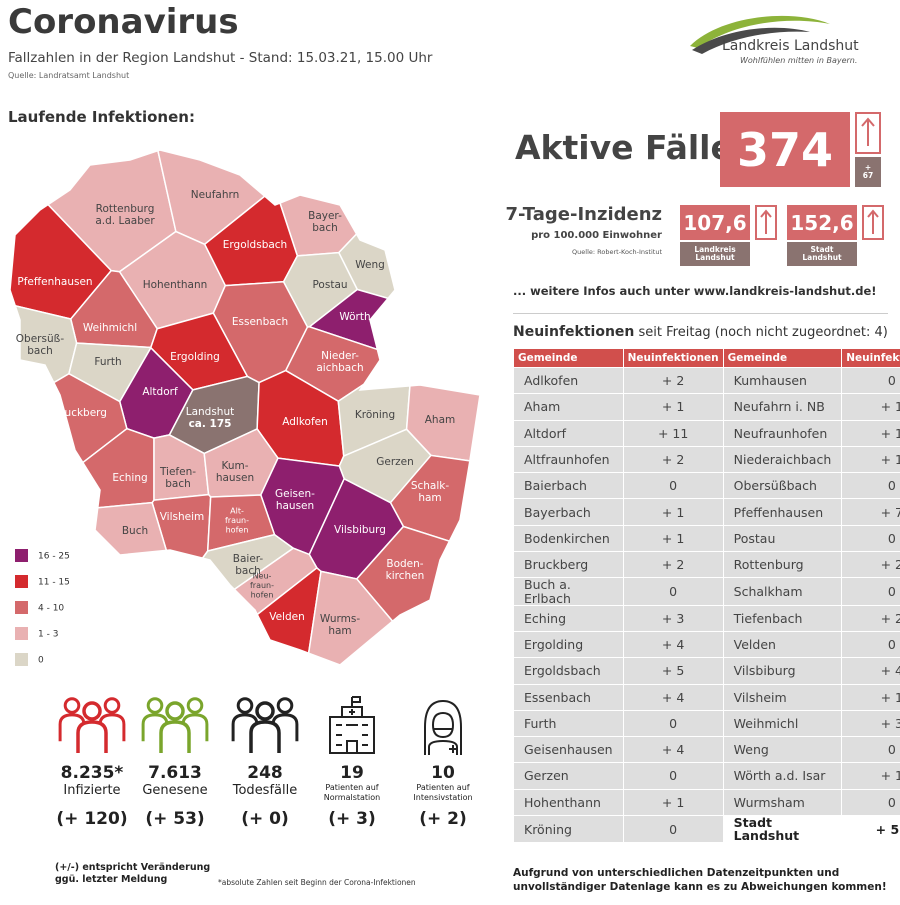 The image size is (900, 905). Describe the element at coordinates (92, 725) in the screenshot. I see `stat-icon` at that location.